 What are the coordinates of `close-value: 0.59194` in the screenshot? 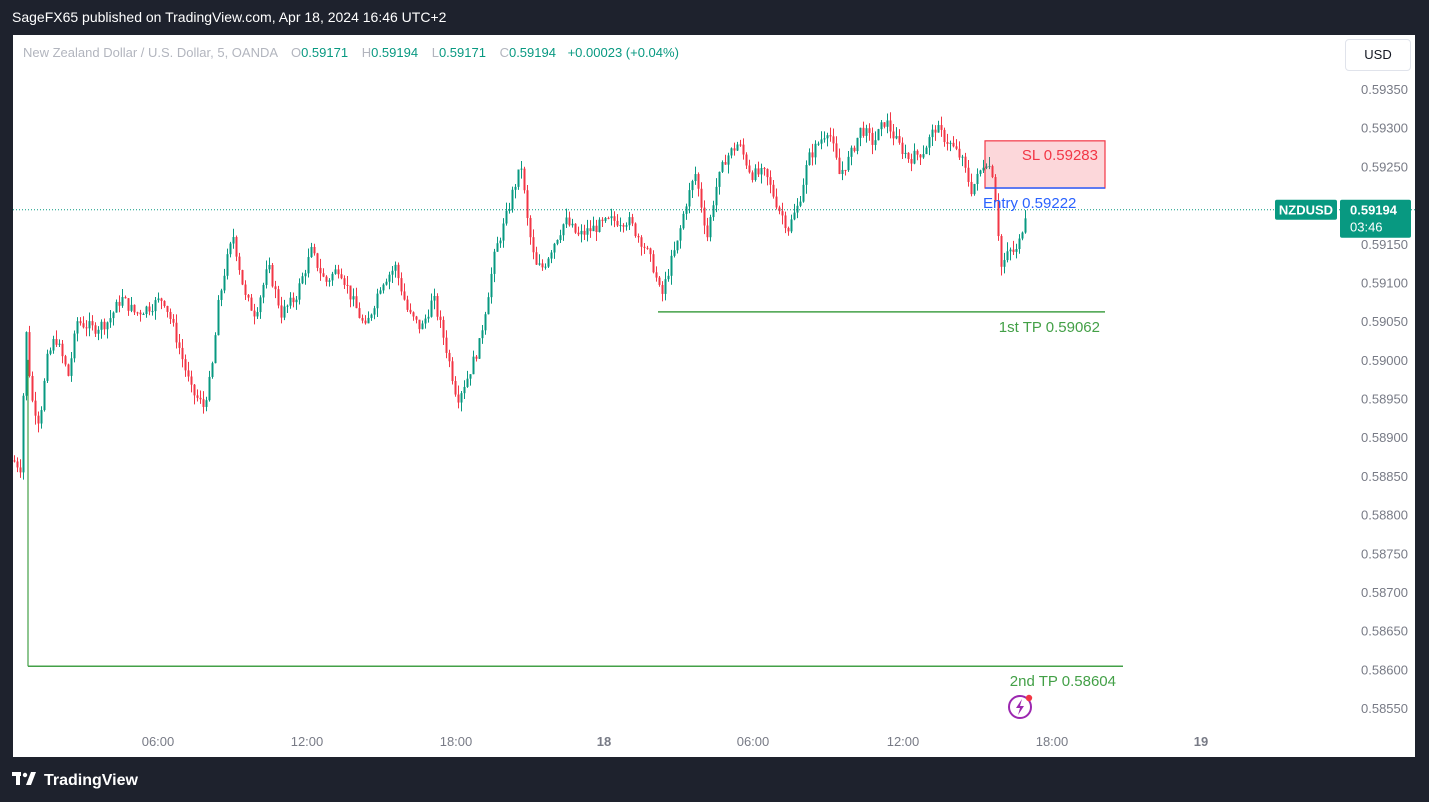 It's located at (532, 52).